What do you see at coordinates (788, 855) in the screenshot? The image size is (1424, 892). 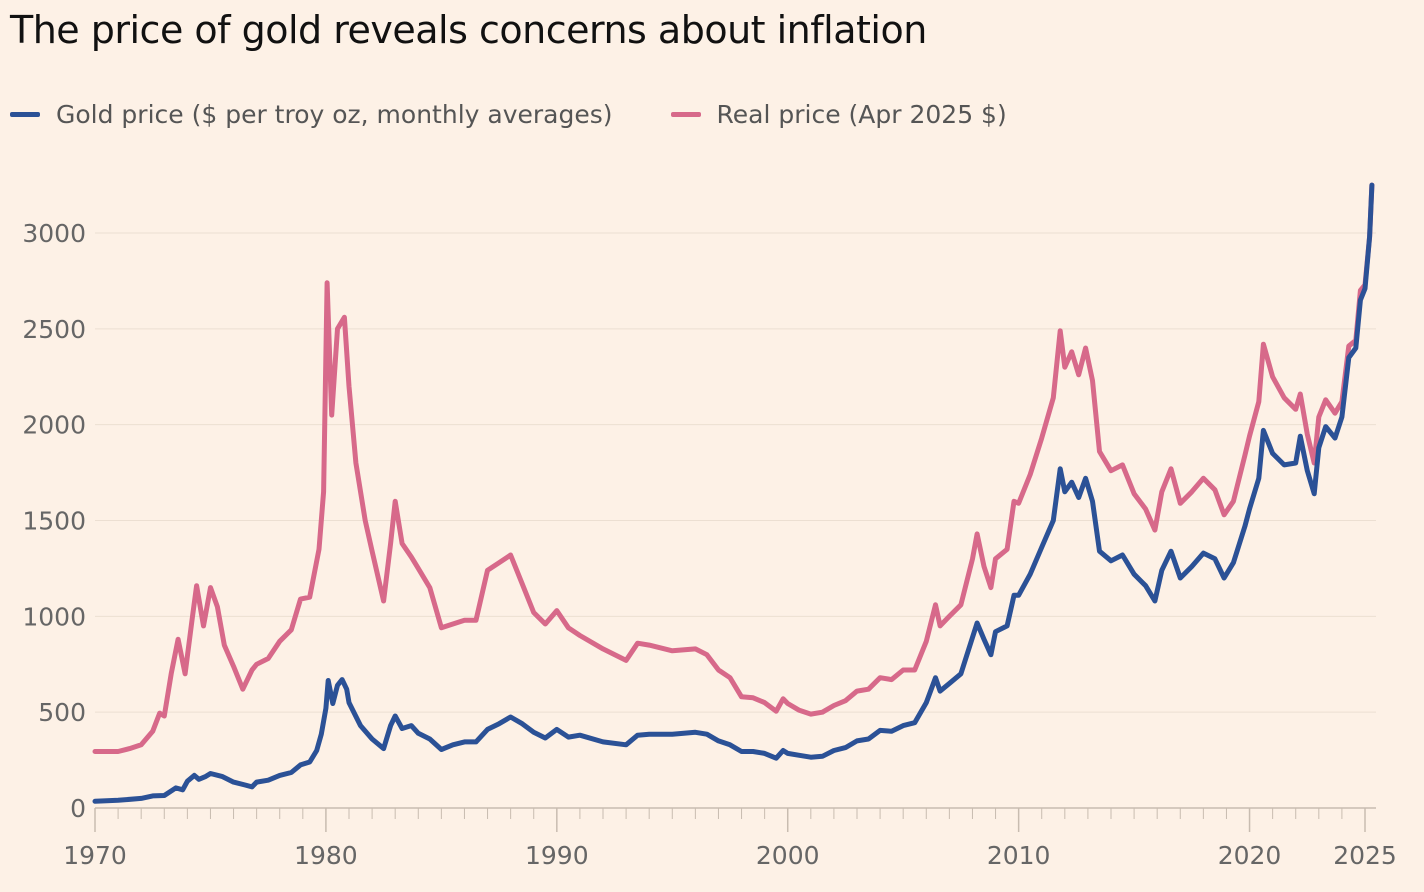 I see `x-tick-label: 2000` at bounding box center [788, 855].